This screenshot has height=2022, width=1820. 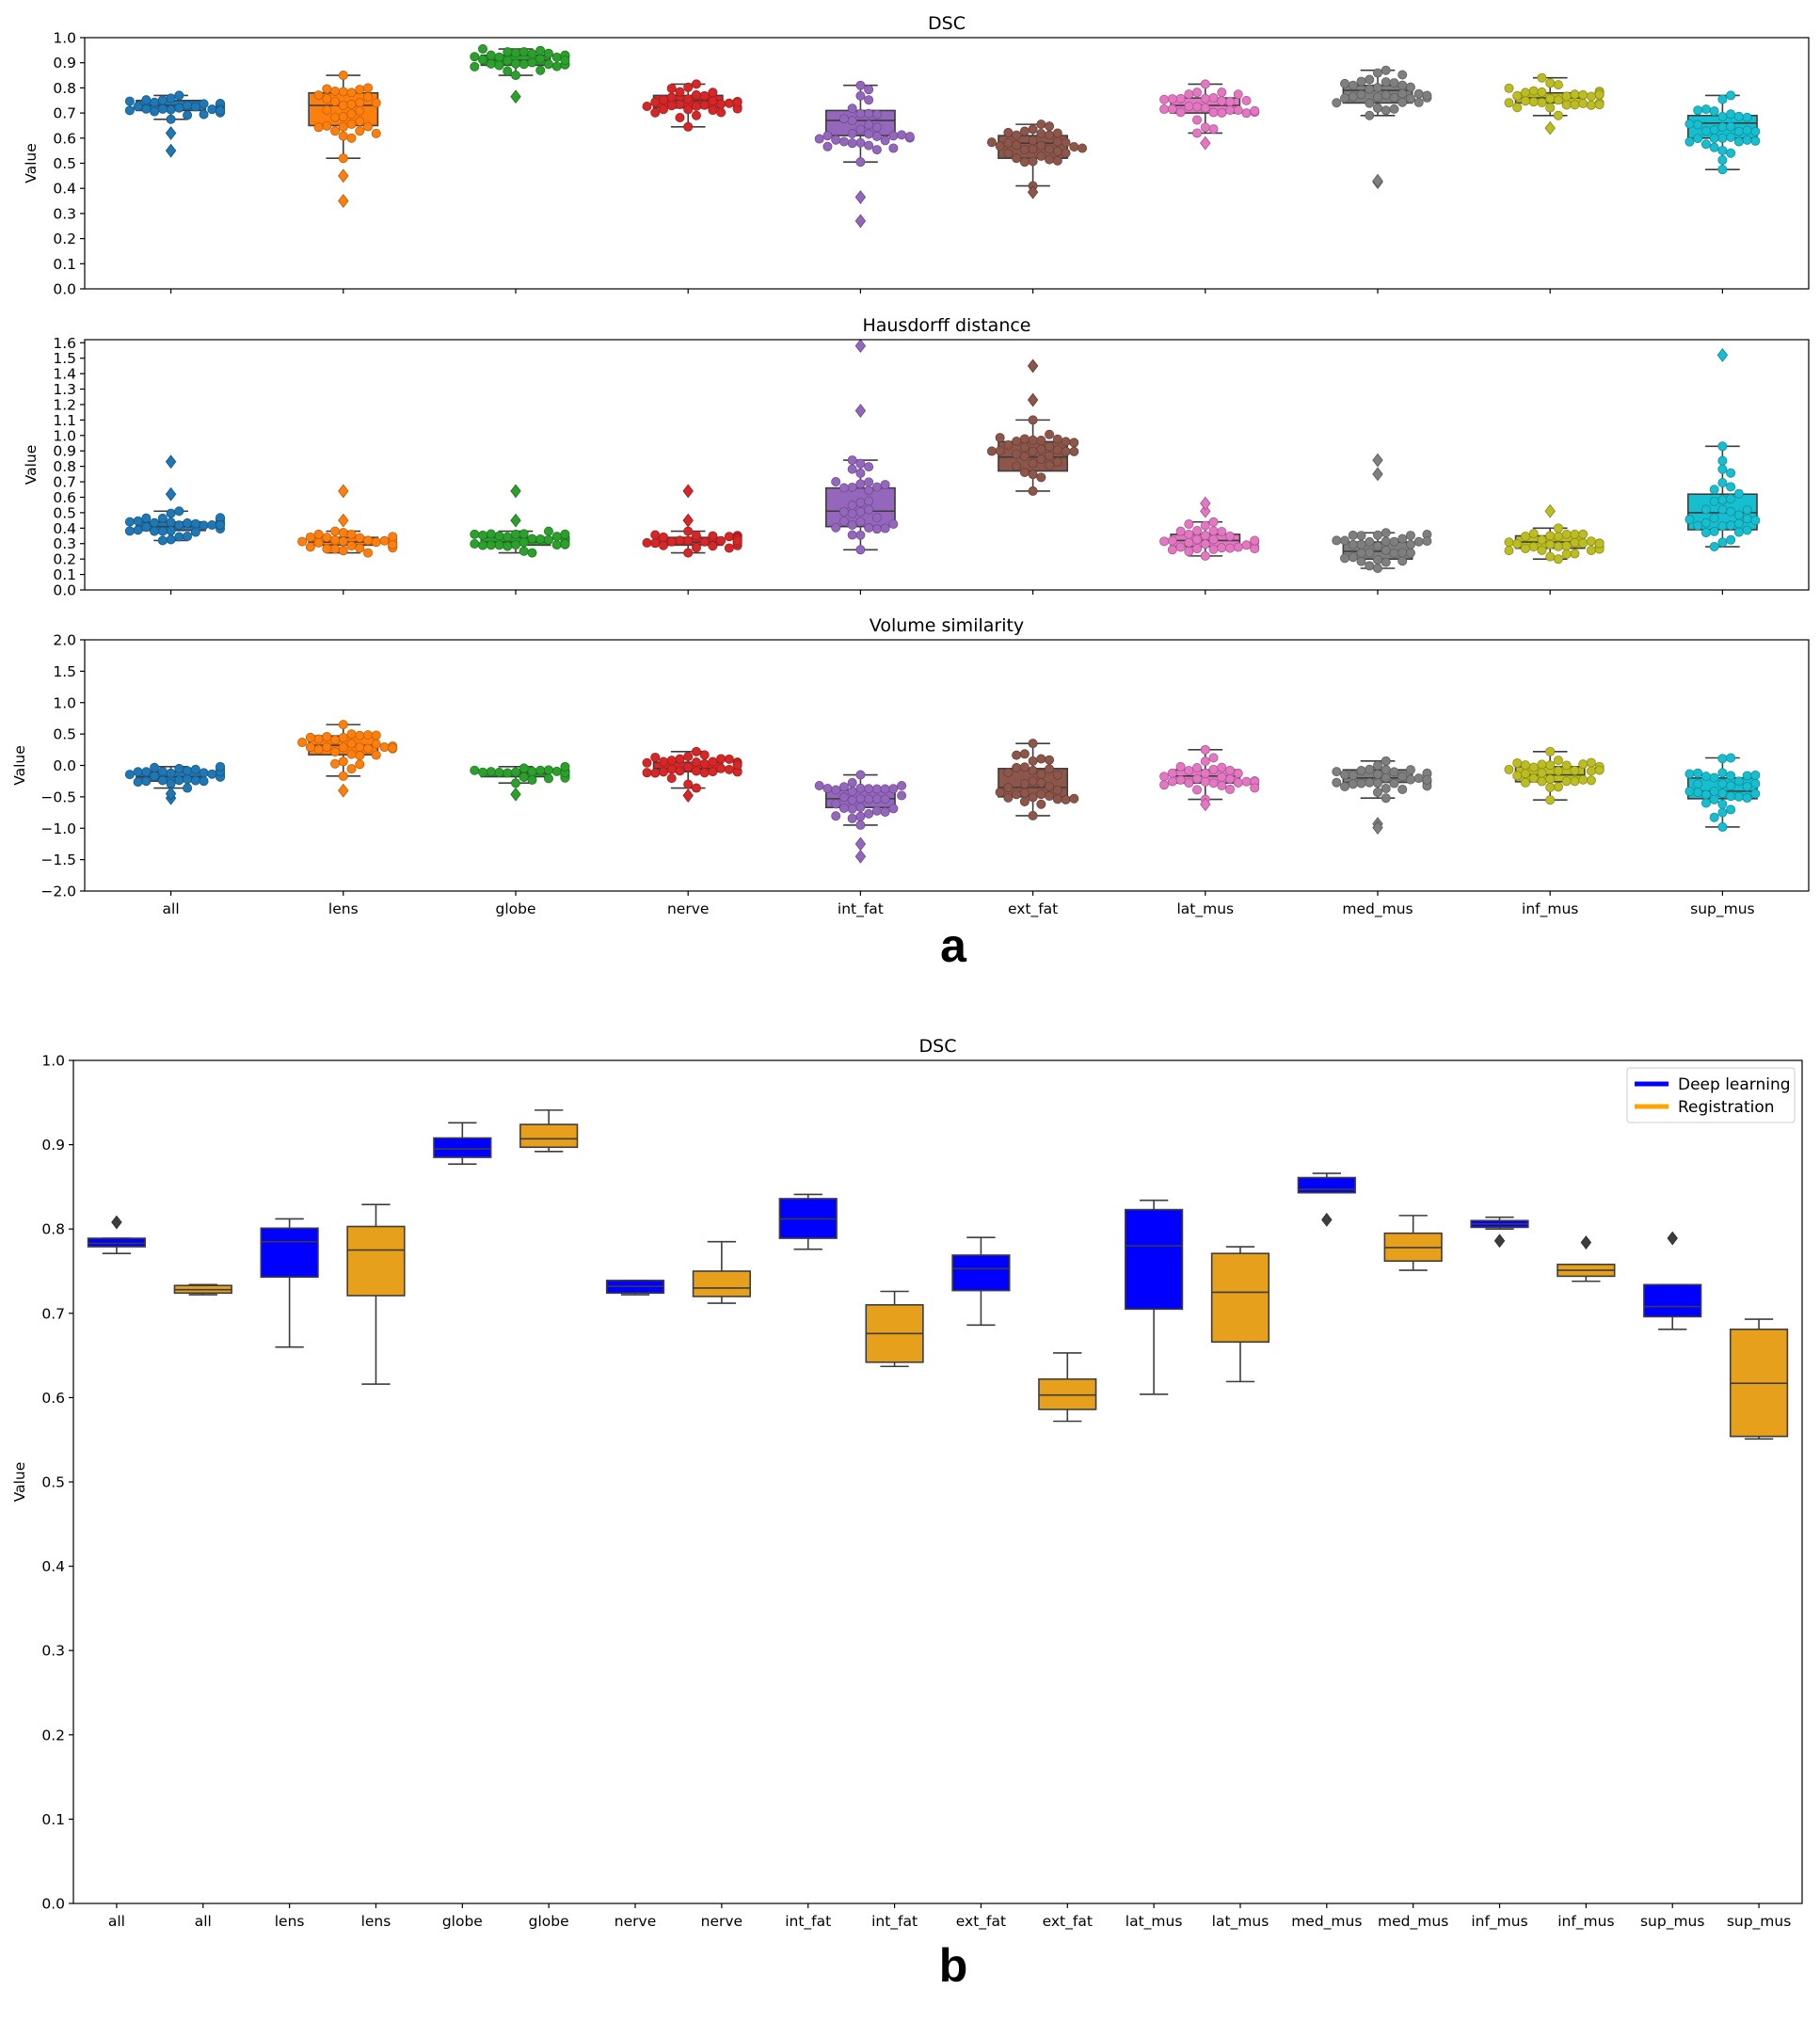 I want to click on y-tick-label: −0.5, so click(x=58, y=796).